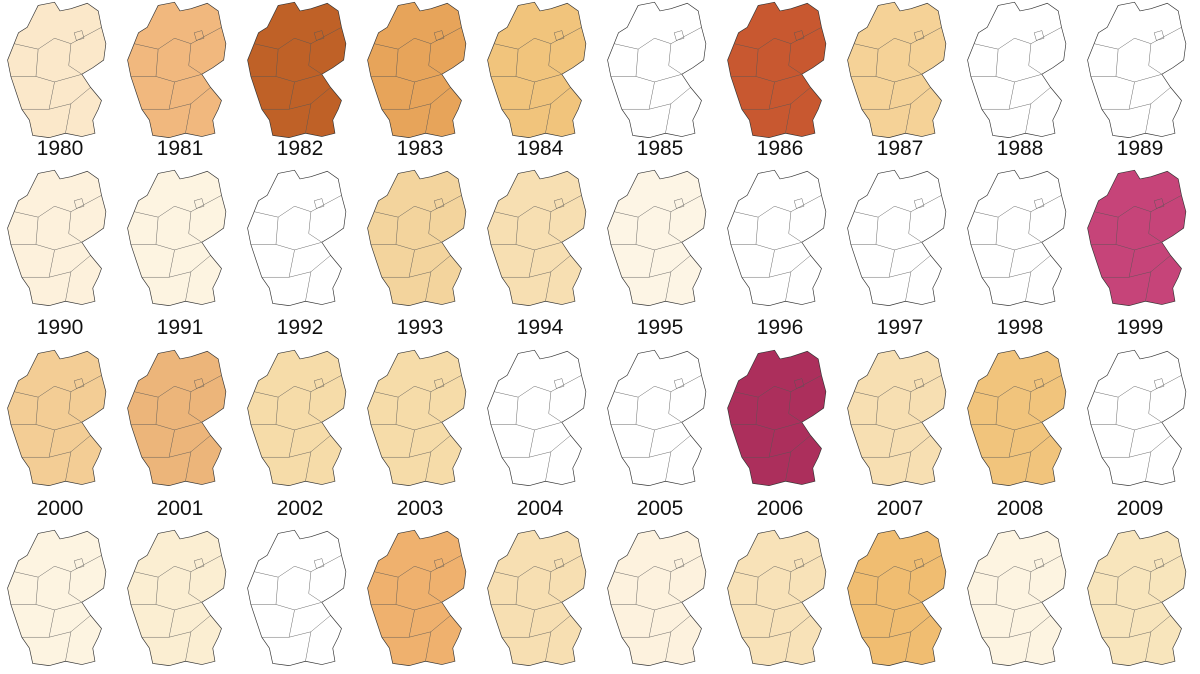  What do you see at coordinates (300, 327) in the screenshot?
I see `year-label: 1992` at bounding box center [300, 327].